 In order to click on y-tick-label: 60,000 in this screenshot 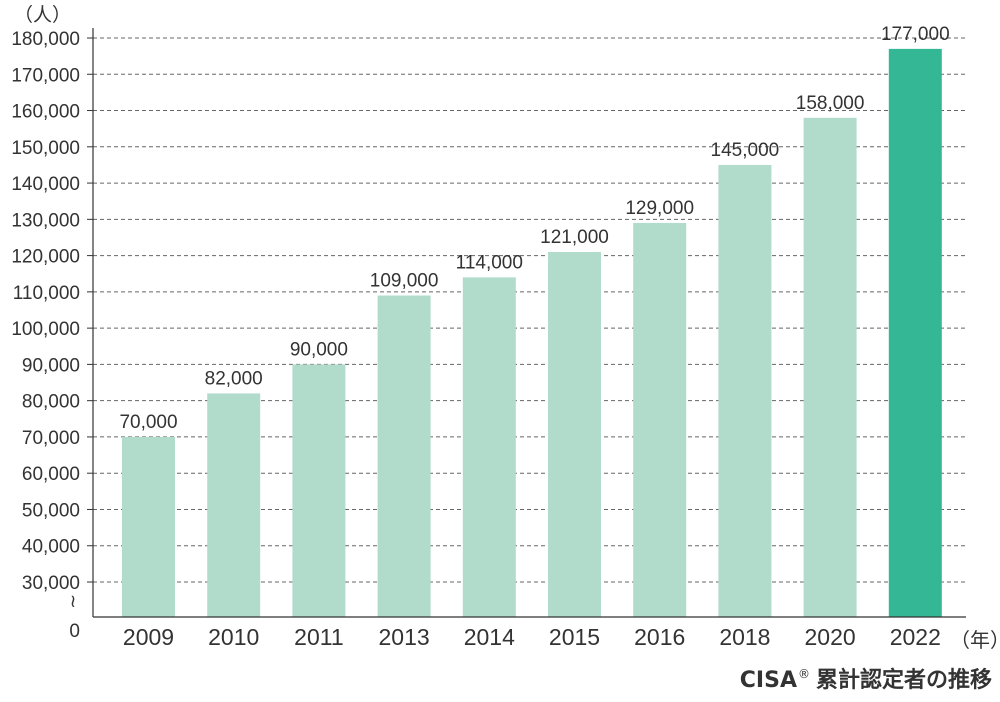, I will do `click(51, 474)`.